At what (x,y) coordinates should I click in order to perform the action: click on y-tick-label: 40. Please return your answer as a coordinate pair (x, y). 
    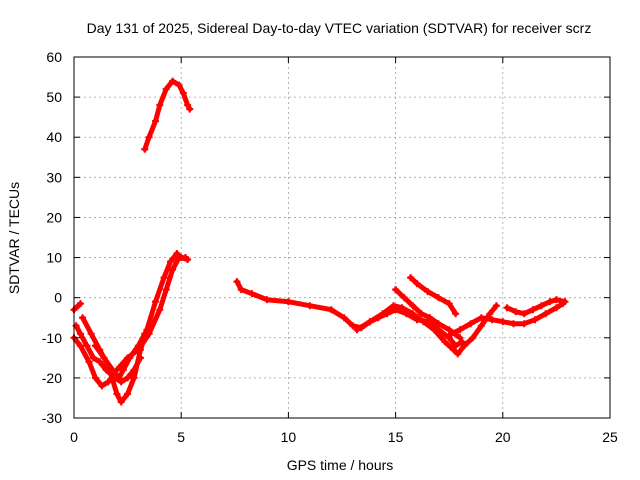
    Looking at the image, I should click on (54, 137).